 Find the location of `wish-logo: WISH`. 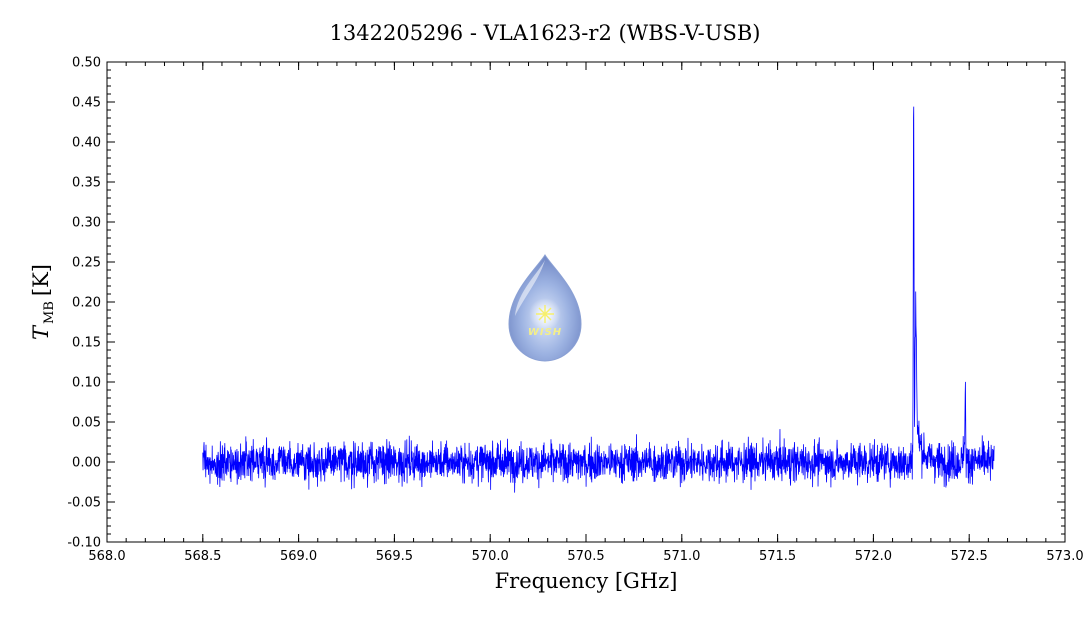

wish-logo: WISH is located at coordinates (545, 308).